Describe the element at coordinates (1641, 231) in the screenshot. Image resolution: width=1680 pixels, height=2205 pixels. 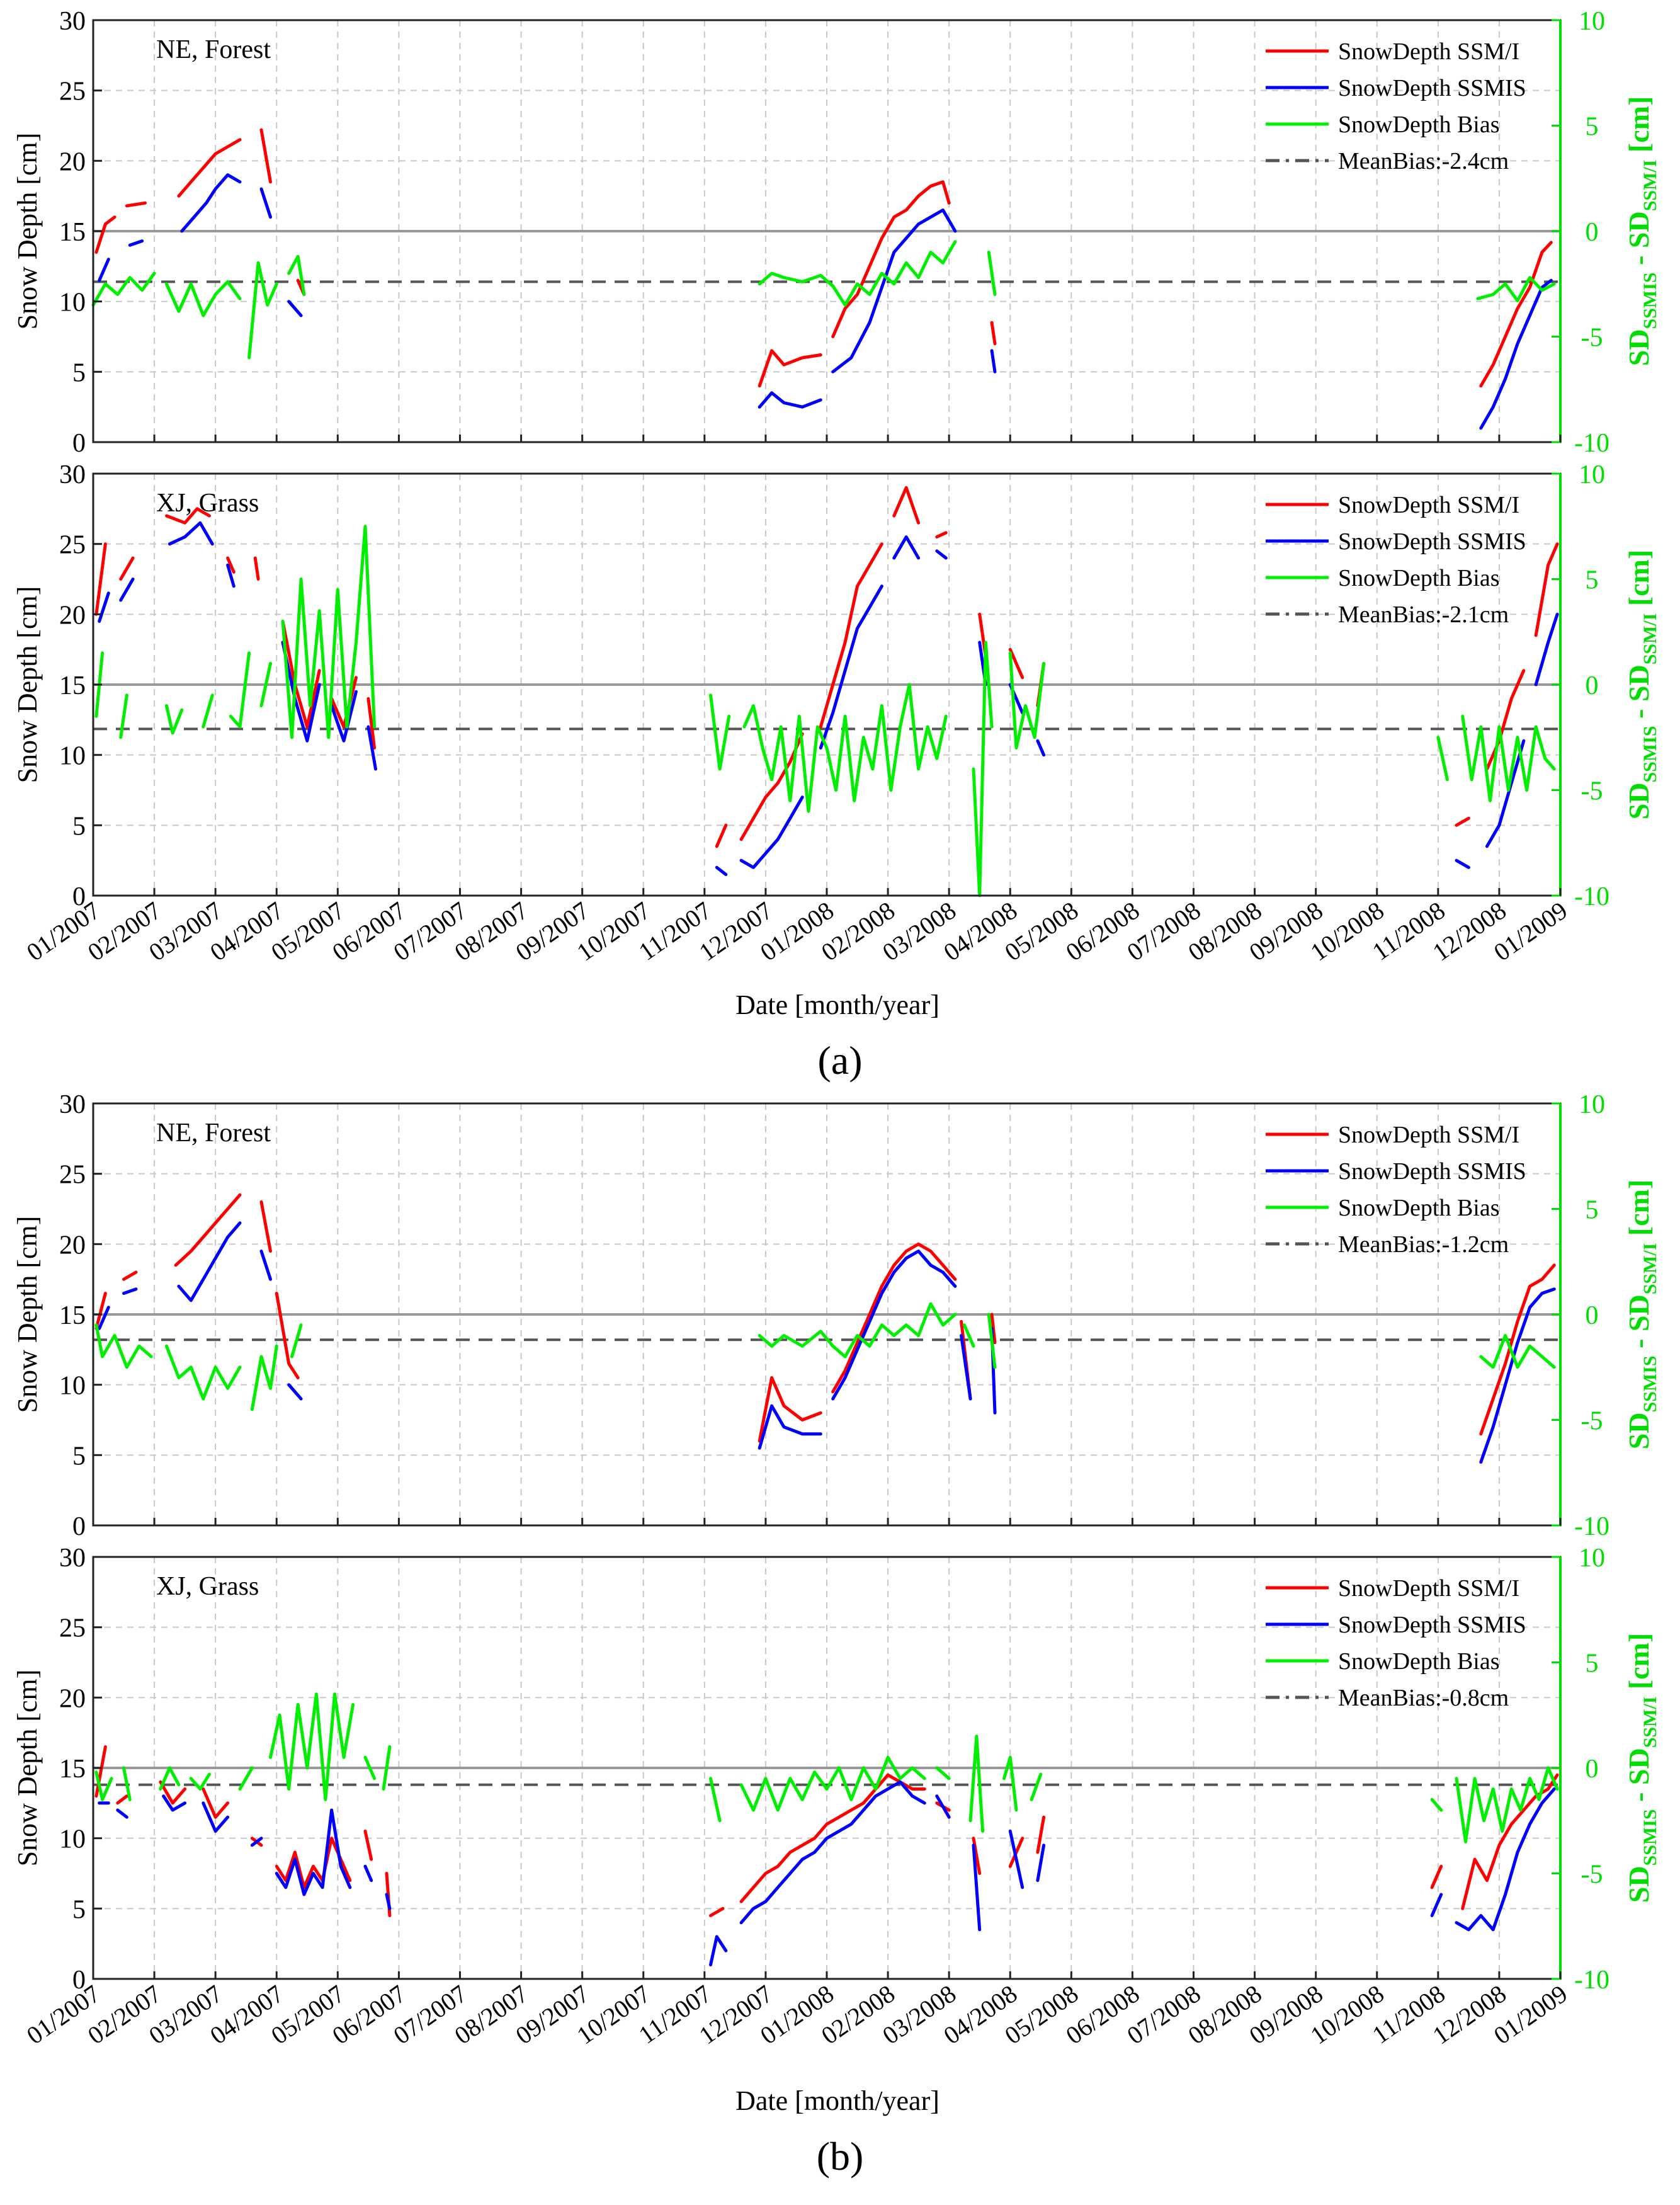
I see `y2-axis-label: SDSSMIS - SDSSM/I [cm]` at that location.